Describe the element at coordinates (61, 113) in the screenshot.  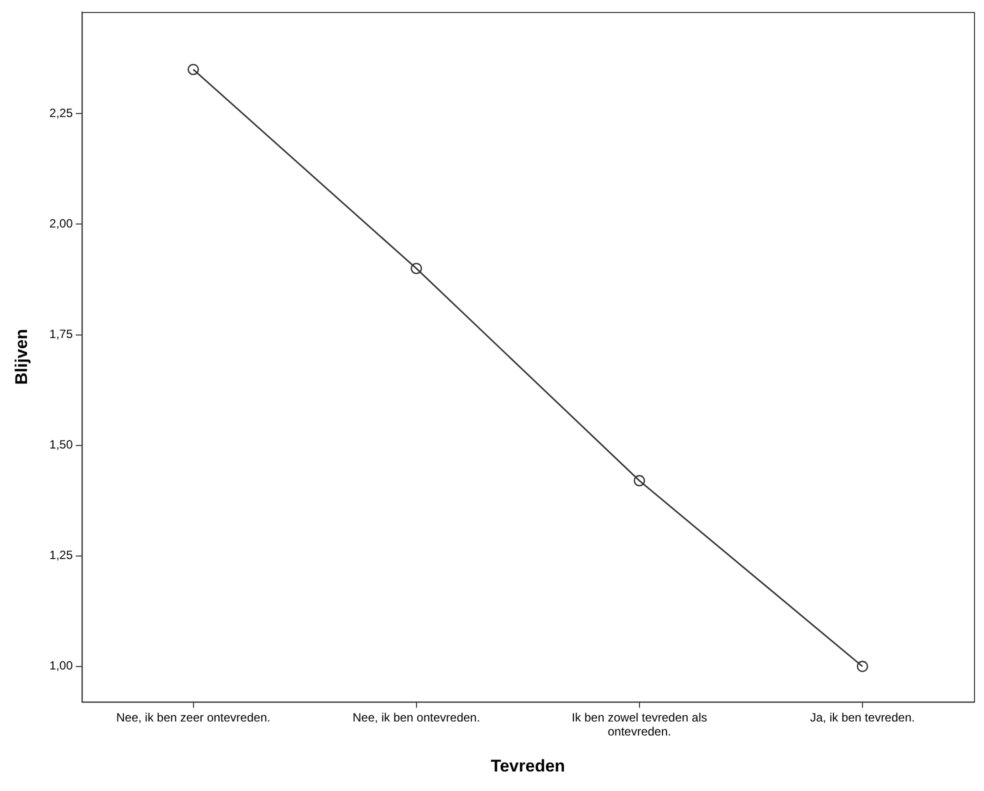
I see `y-tick-label: 2,25` at that location.